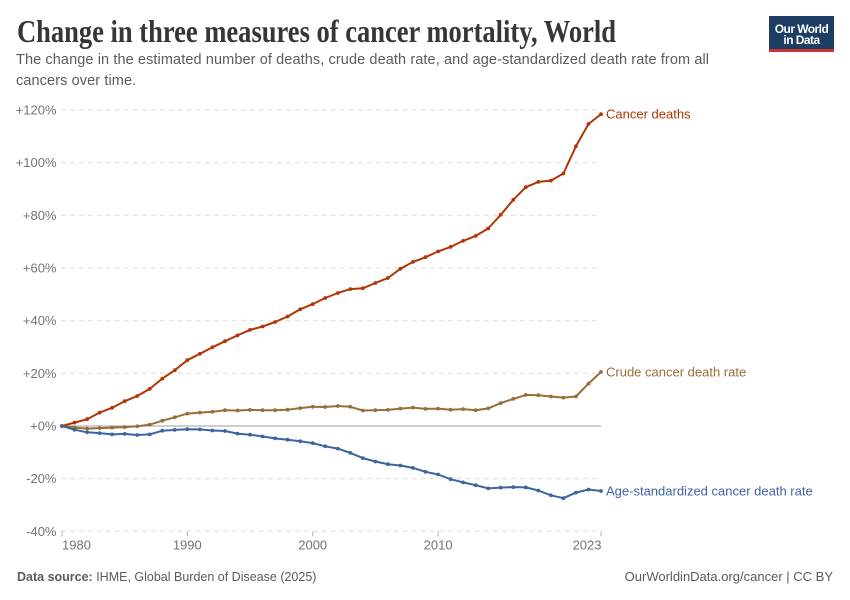 The height and width of the screenshot is (600, 850). What do you see at coordinates (43, 426) in the screenshot?
I see `svg-text: +0%` at bounding box center [43, 426].